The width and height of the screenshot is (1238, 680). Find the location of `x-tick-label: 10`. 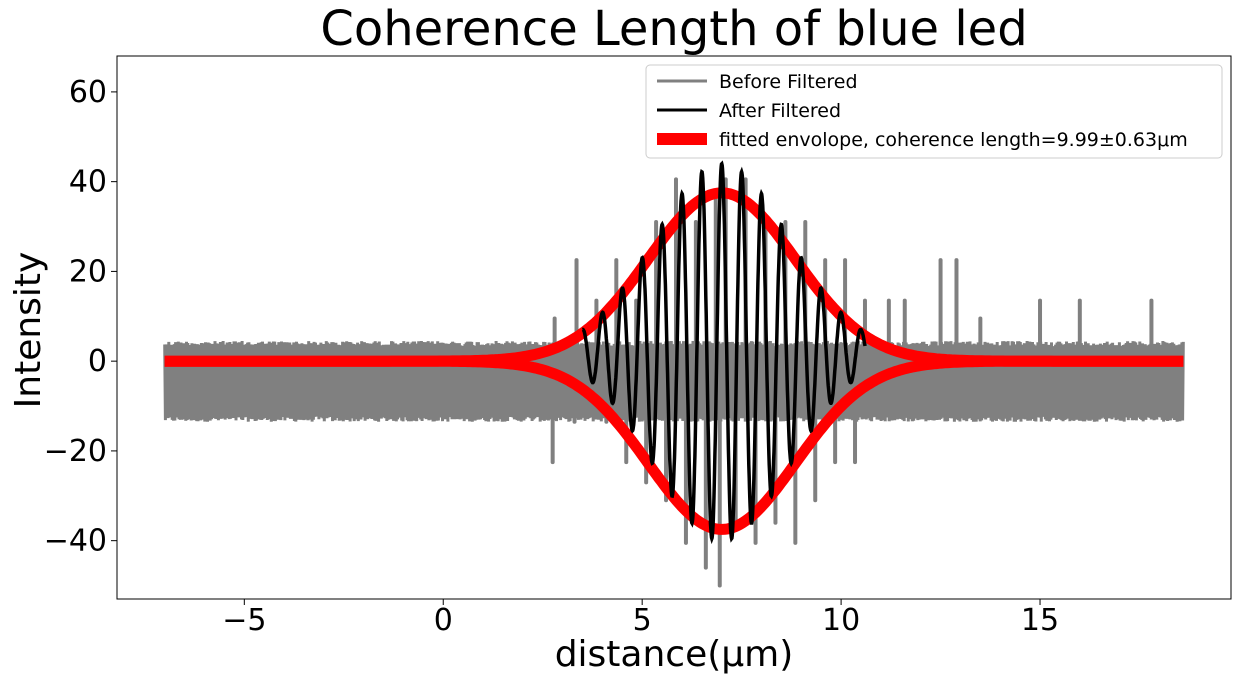

x-tick-label: 10 is located at coordinates (841, 620).